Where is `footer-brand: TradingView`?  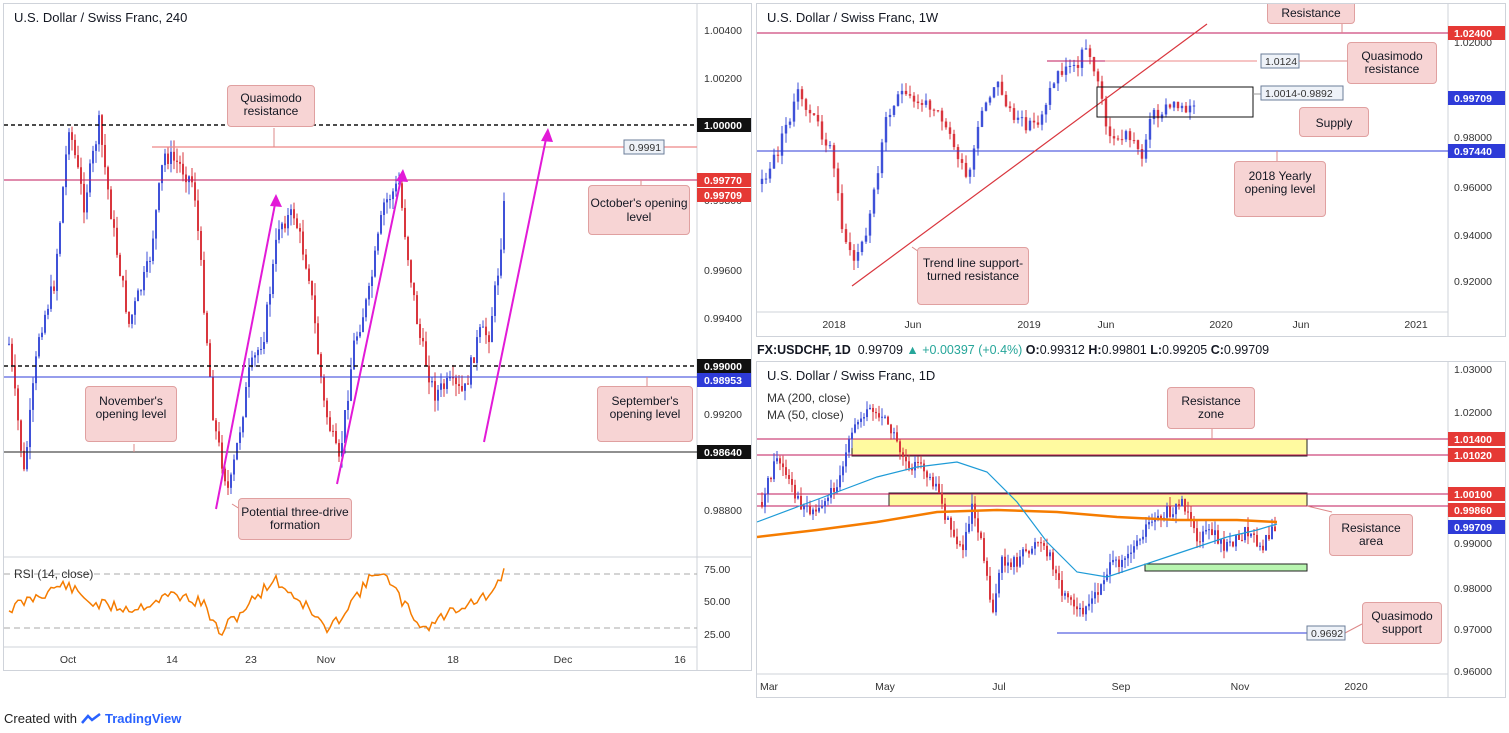
footer-brand: TradingView is located at coordinates (143, 718).